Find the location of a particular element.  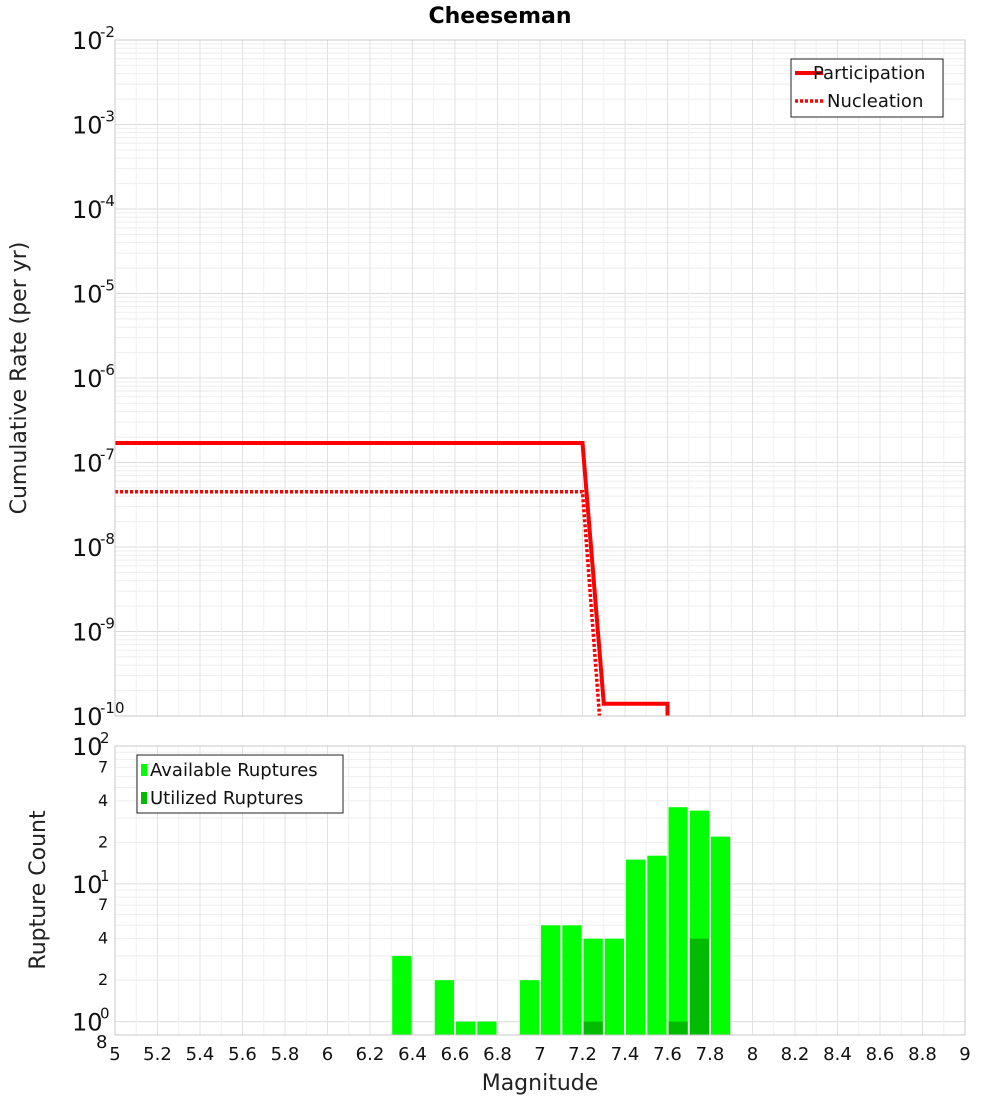

legend-label-nucleation: Nucleation is located at coordinates (875, 101).